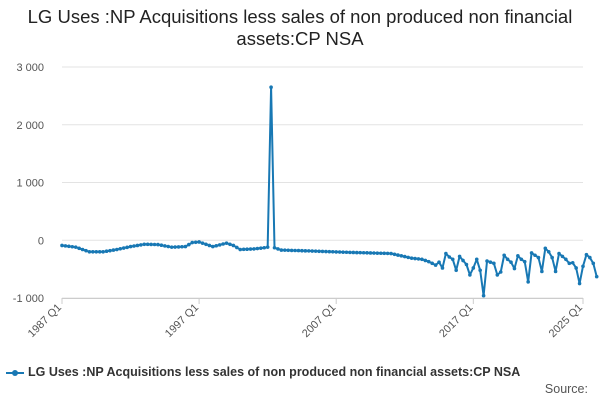  Describe the element at coordinates (566, 321) in the screenshot. I see `x-tick-label: 2025 Q1` at that location.